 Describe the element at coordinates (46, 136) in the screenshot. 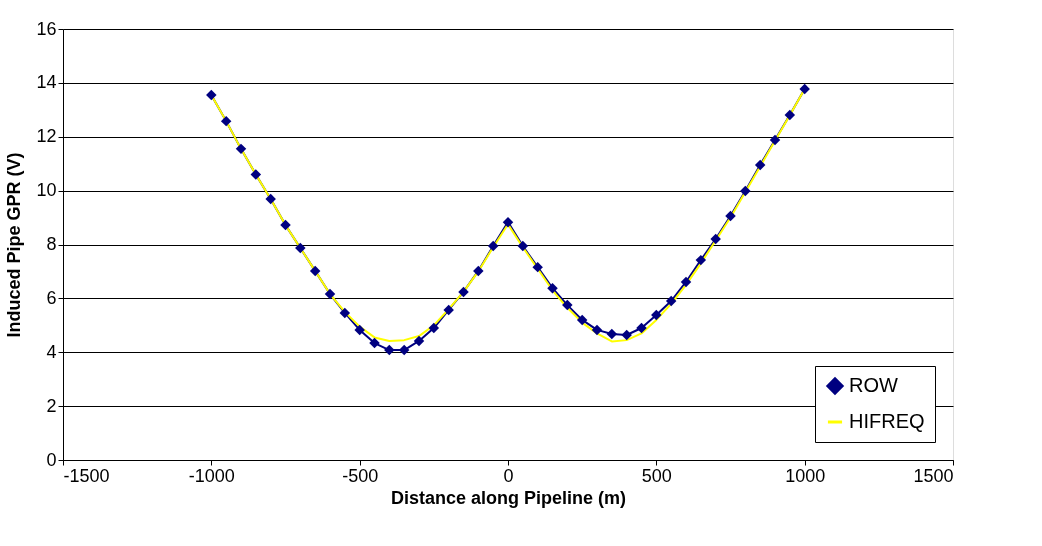

I see `y-tick-label: 12` at that location.